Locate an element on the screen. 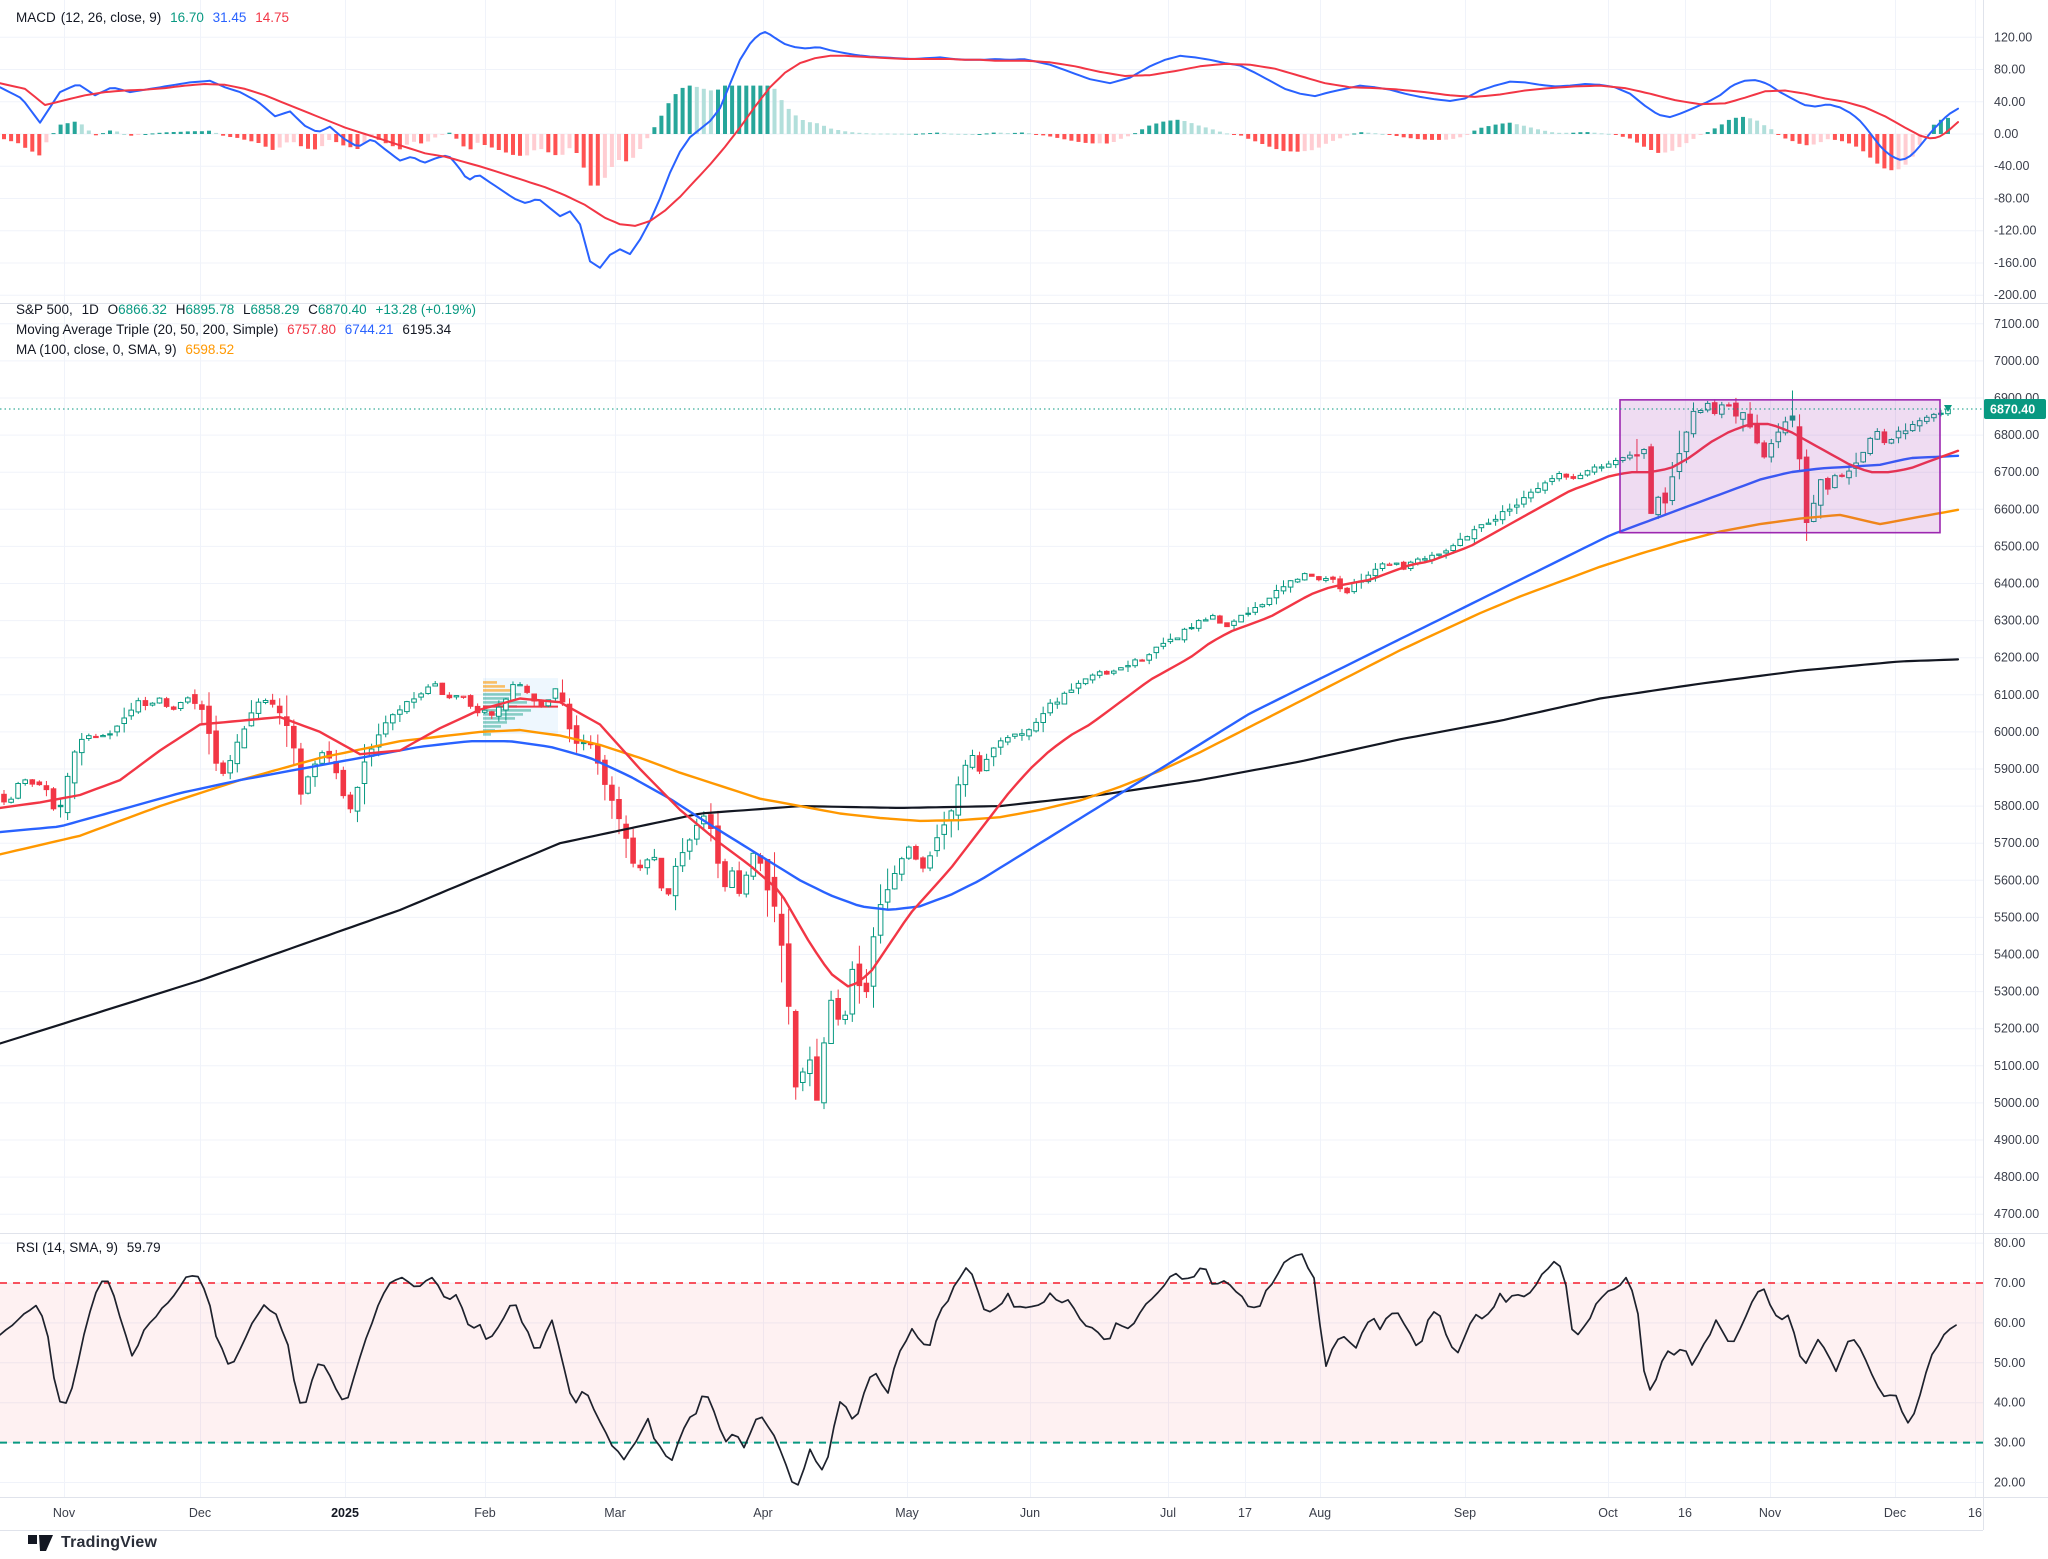 Image resolution: width=2048 pixels, height=1559 pixels. tradingview-logo: TradingView is located at coordinates (92, 1543).